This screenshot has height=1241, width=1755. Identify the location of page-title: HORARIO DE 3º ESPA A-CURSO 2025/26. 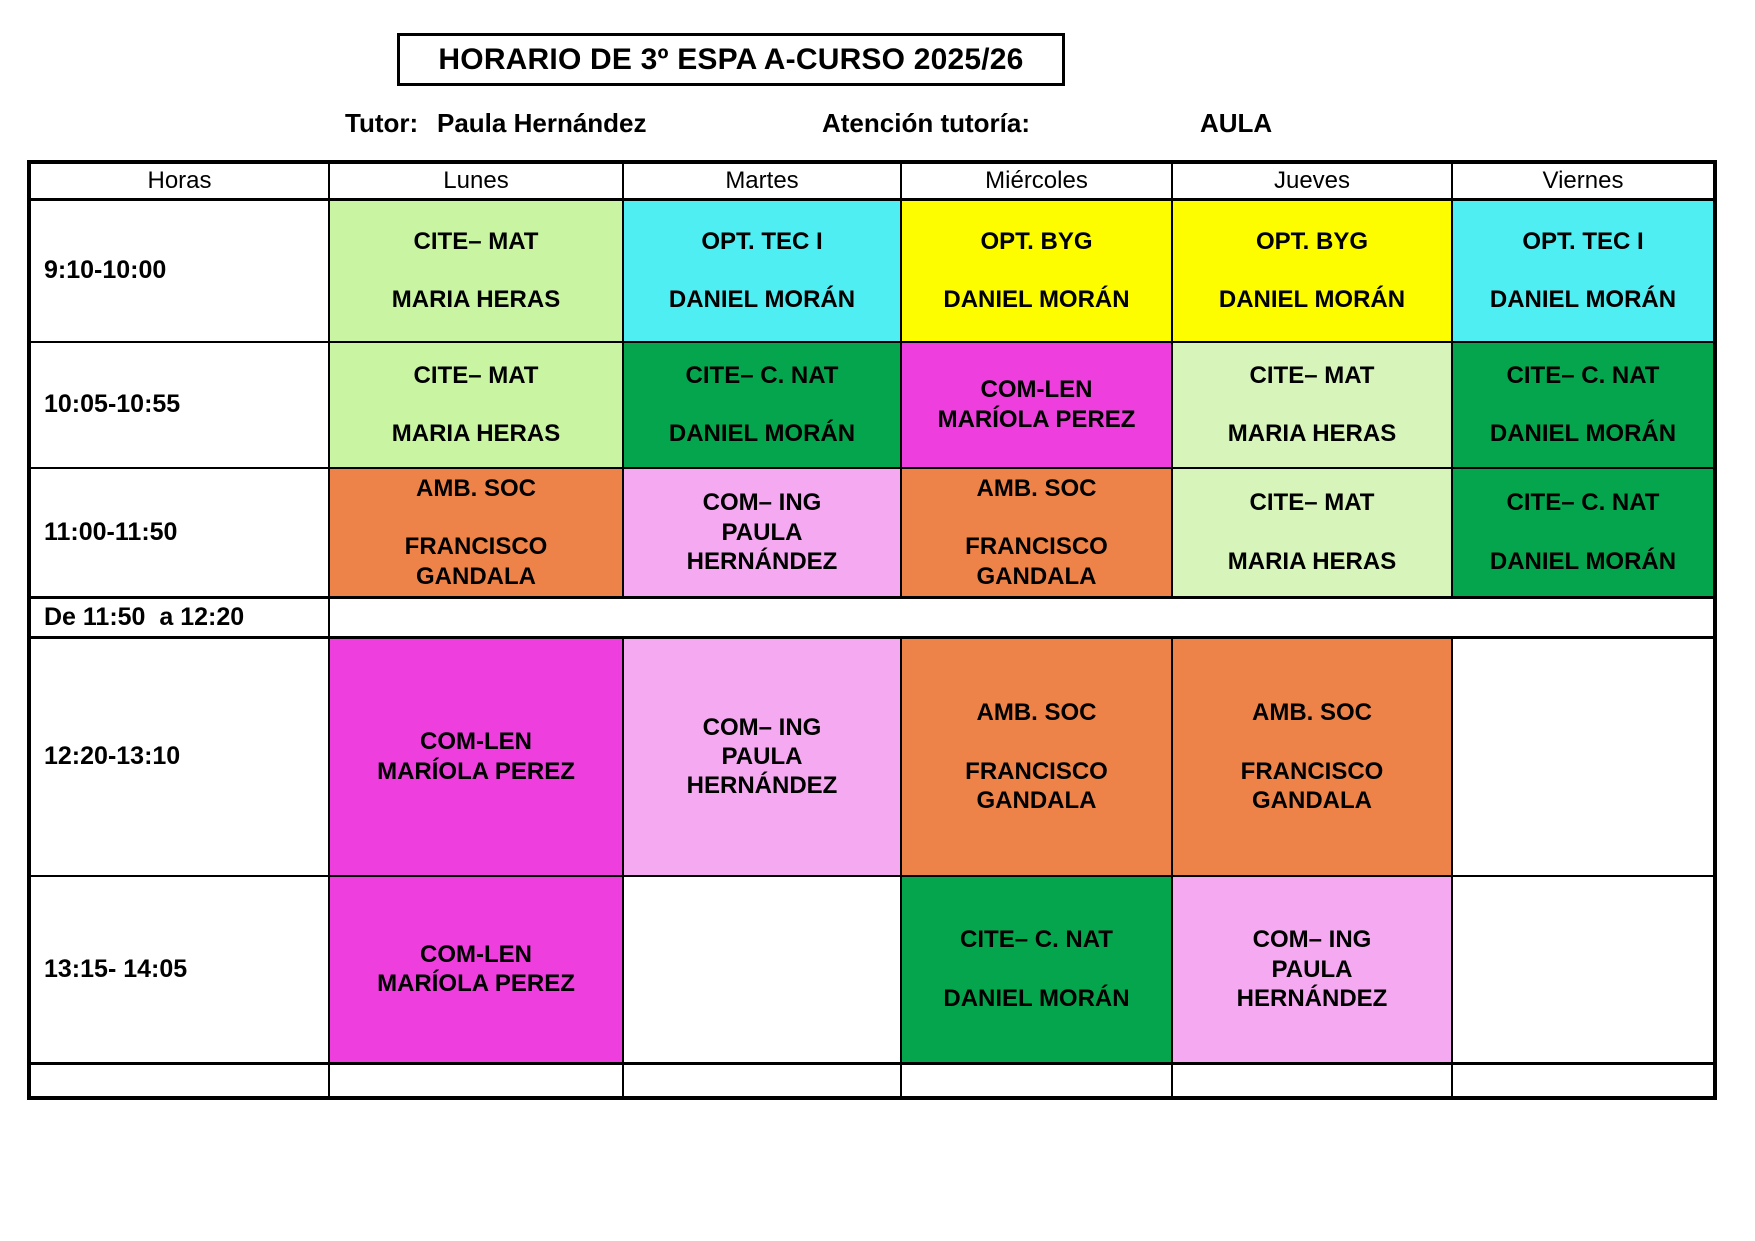
(731, 59).